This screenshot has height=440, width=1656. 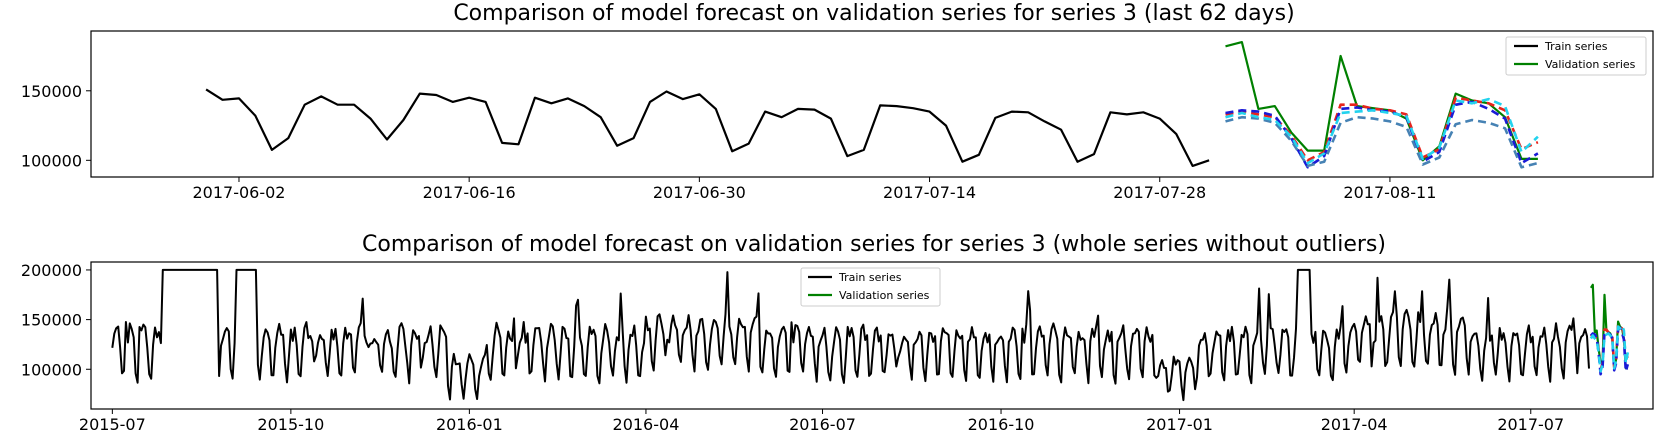 What do you see at coordinates (1179, 424) in the screenshot?
I see `x-tick-label: 2017-01` at bounding box center [1179, 424].